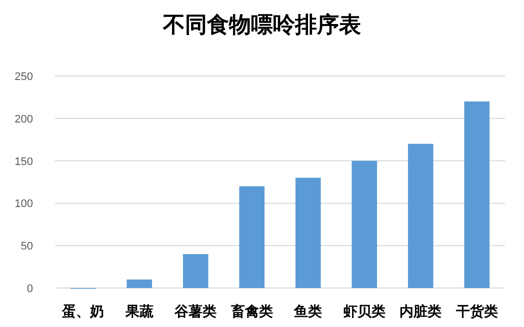 Image resolution: width=524 pixels, height=327 pixels. What do you see at coordinates (23, 204) in the screenshot?
I see `y-tick-label: 100` at bounding box center [23, 204].